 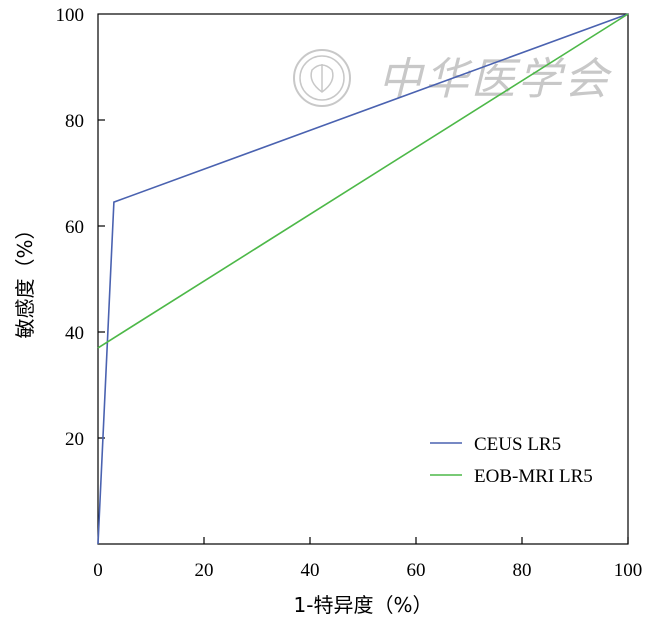 I want to click on society-seal-icon, so click(x=322, y=78).